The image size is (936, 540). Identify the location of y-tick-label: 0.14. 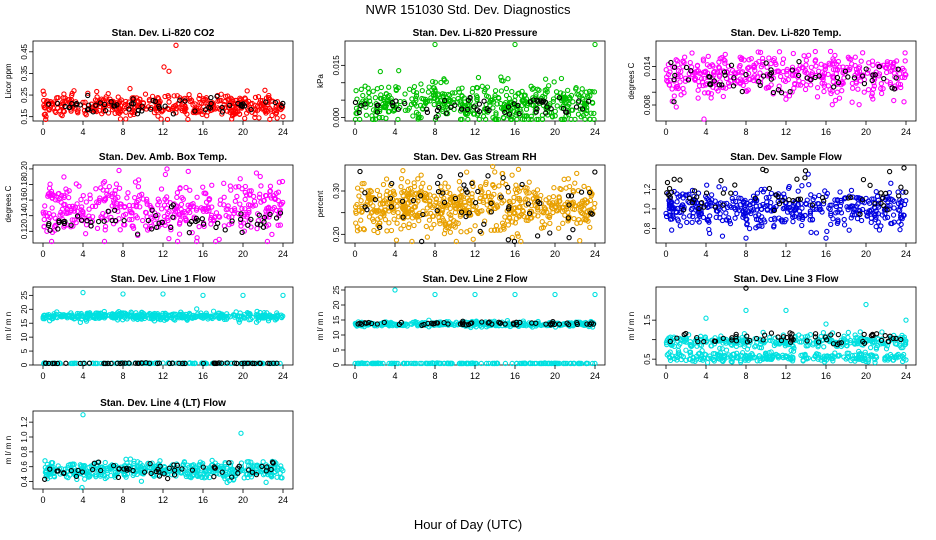
(24, 215).